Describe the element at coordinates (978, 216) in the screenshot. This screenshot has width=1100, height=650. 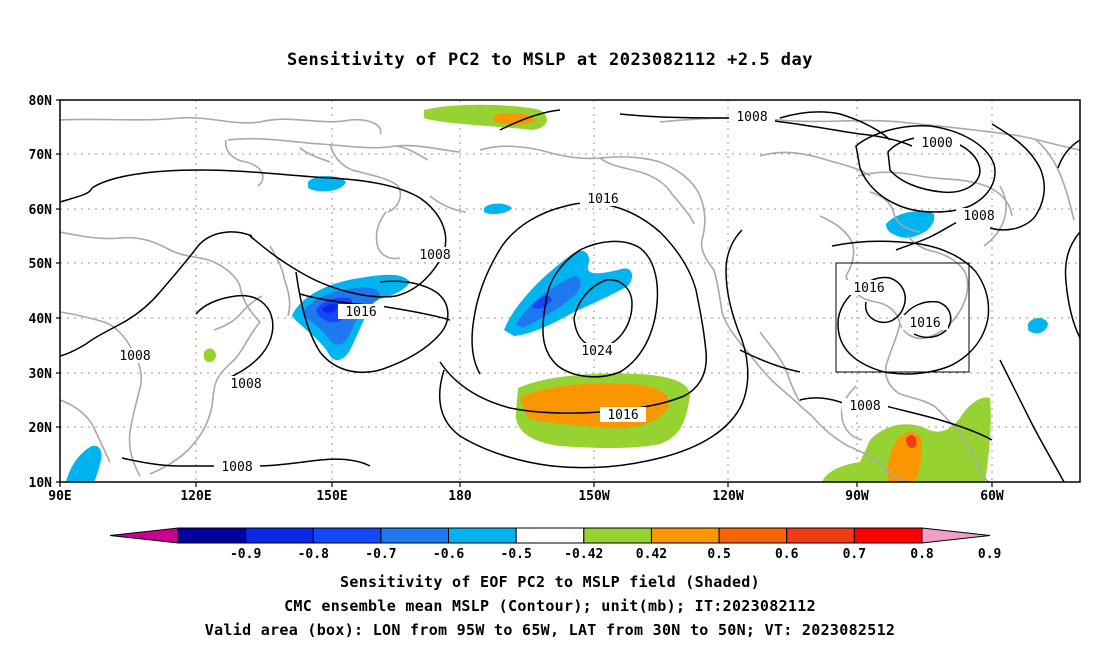
I see `contour-label-1008-hudson: 1008` at that location.